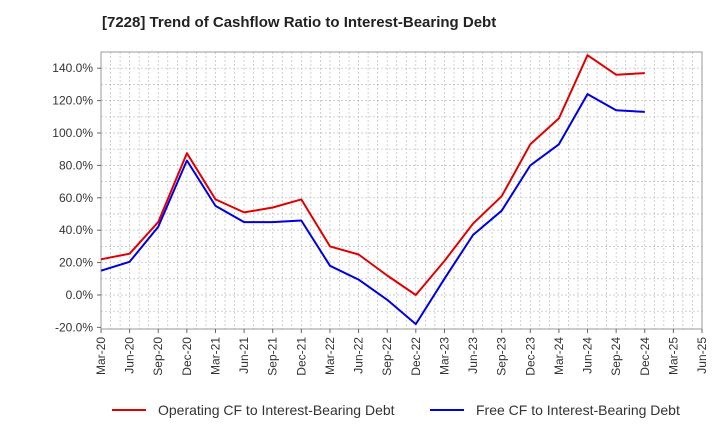  I want to click on x-tick-label: Mar-21, so click(215, 356).